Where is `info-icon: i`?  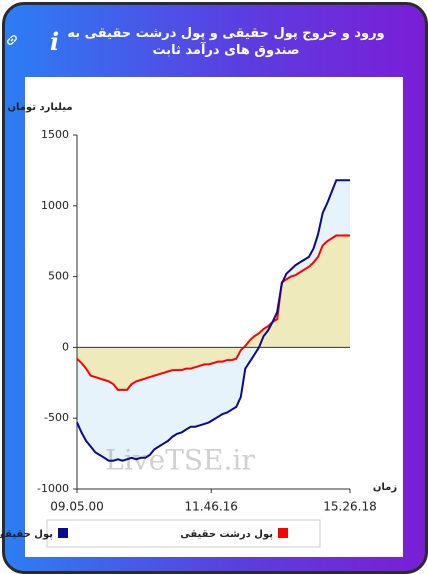
info-icon: i is located at coordinates (55, 41).